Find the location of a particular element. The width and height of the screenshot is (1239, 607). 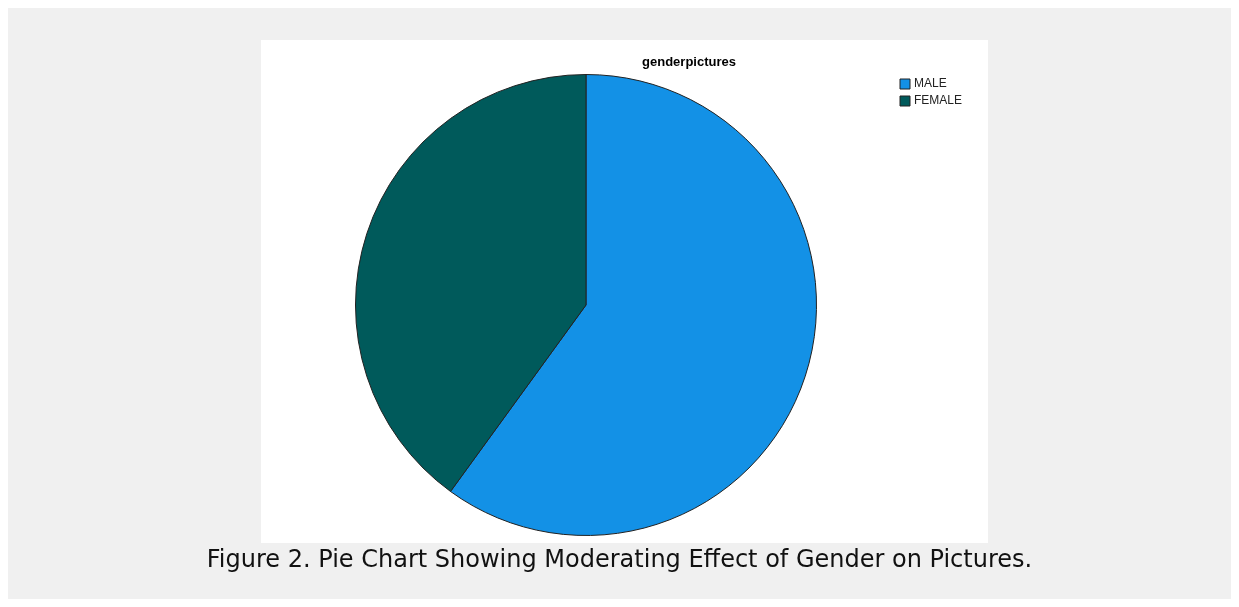

chart-title: genderpictures is located at coordinates (689, 61).